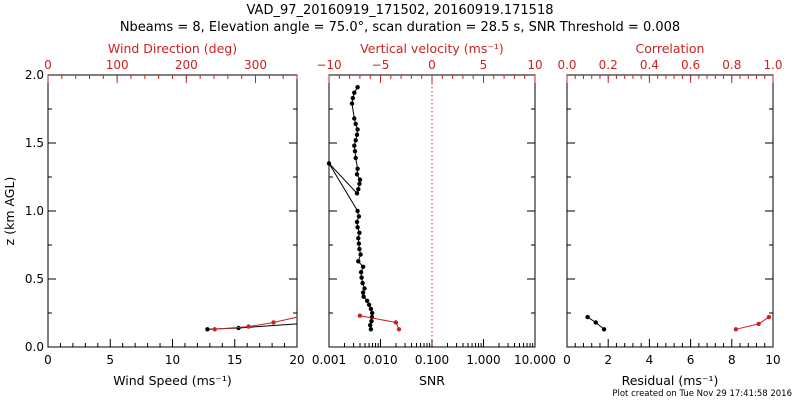 The height and width of the screenshot is (400, 800). Describe the element at coordinates (484, 65) in the screenshot. I see `top-tick-label: 5` at that location.